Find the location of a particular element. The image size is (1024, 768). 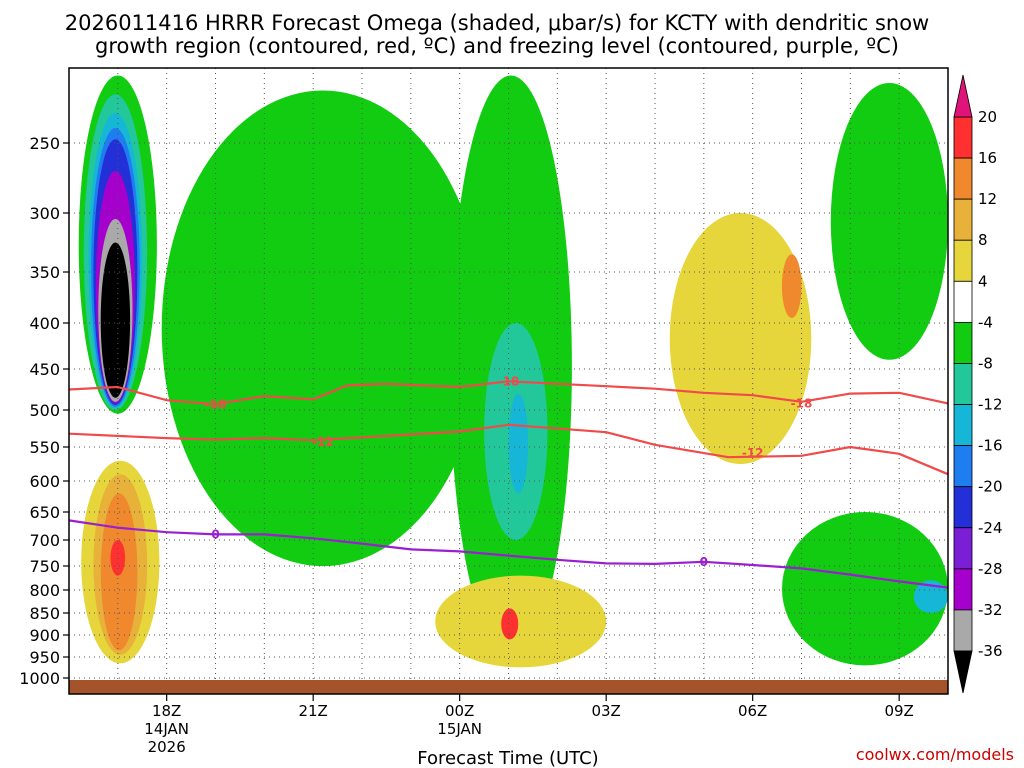

contour-freezing-level is located at coordinates (508, 554).